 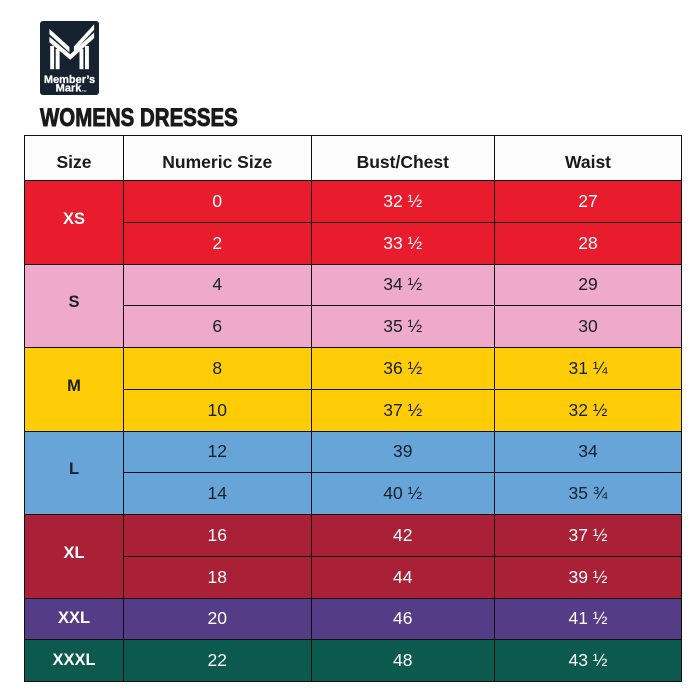 I want to click on svg-text: Member’s, so click(x=68, y=80).